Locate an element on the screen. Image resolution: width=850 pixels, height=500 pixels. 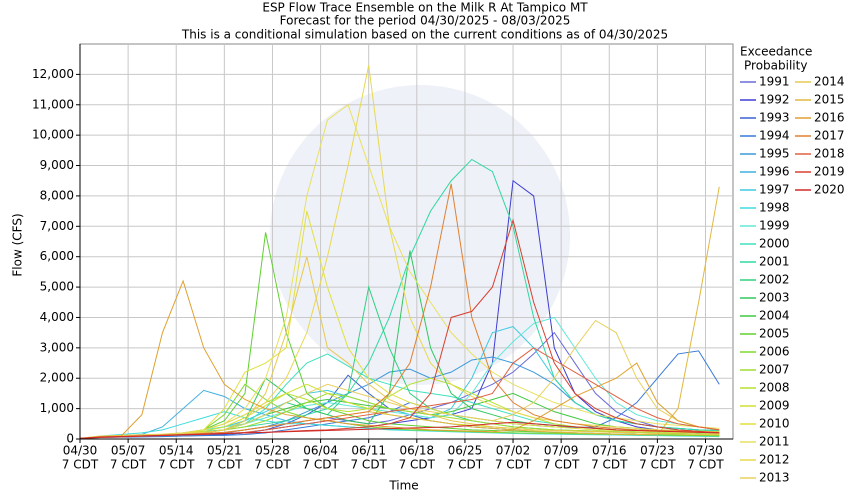
legend-title: Exceedance is located at coordinates (776, 52).